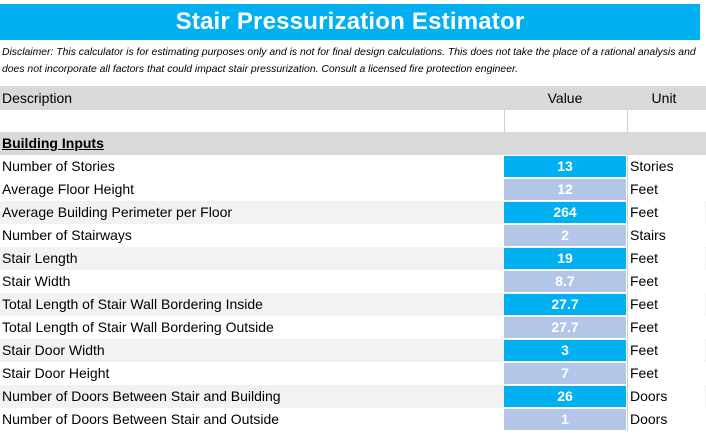 This screenshot has height=440, width=706. What do you see at coordinates (565, 235) in the screenshot?
I see `row-value-input: 2` at bounding box center [565, 235].